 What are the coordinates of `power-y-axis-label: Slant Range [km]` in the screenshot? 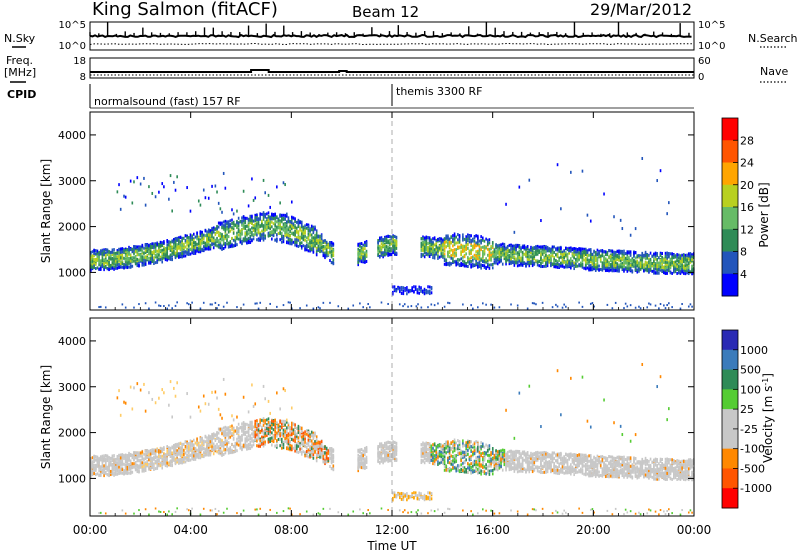 It's located at (46, 211).